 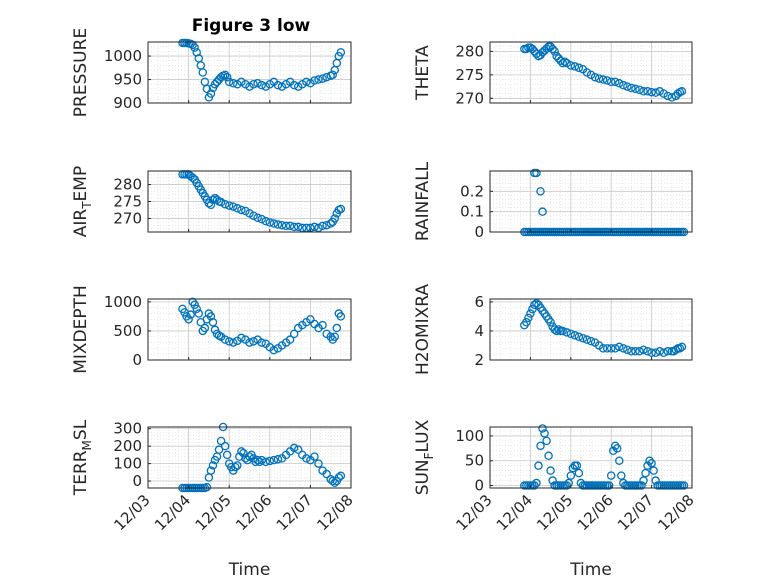 What do you see at coordinates (253, 512) in the screenshot?
I see `x-tick-label: 12/06` at bounding box center [253, 512].